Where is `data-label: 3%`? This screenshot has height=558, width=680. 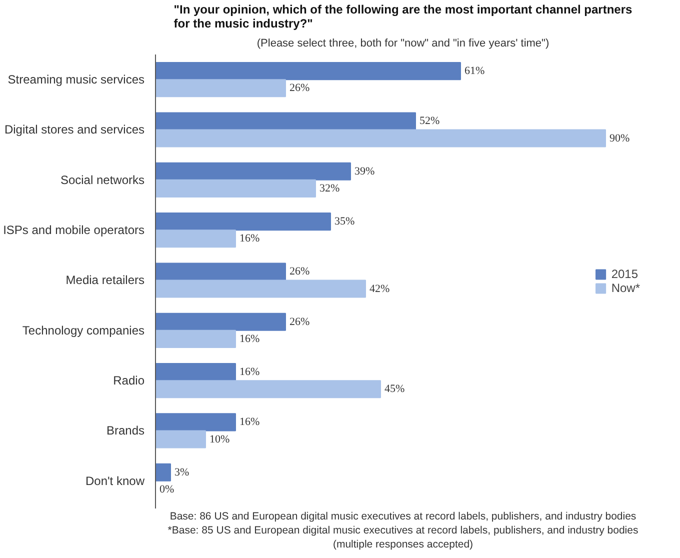
data-label: 3% is located at coordinates (182, 472).